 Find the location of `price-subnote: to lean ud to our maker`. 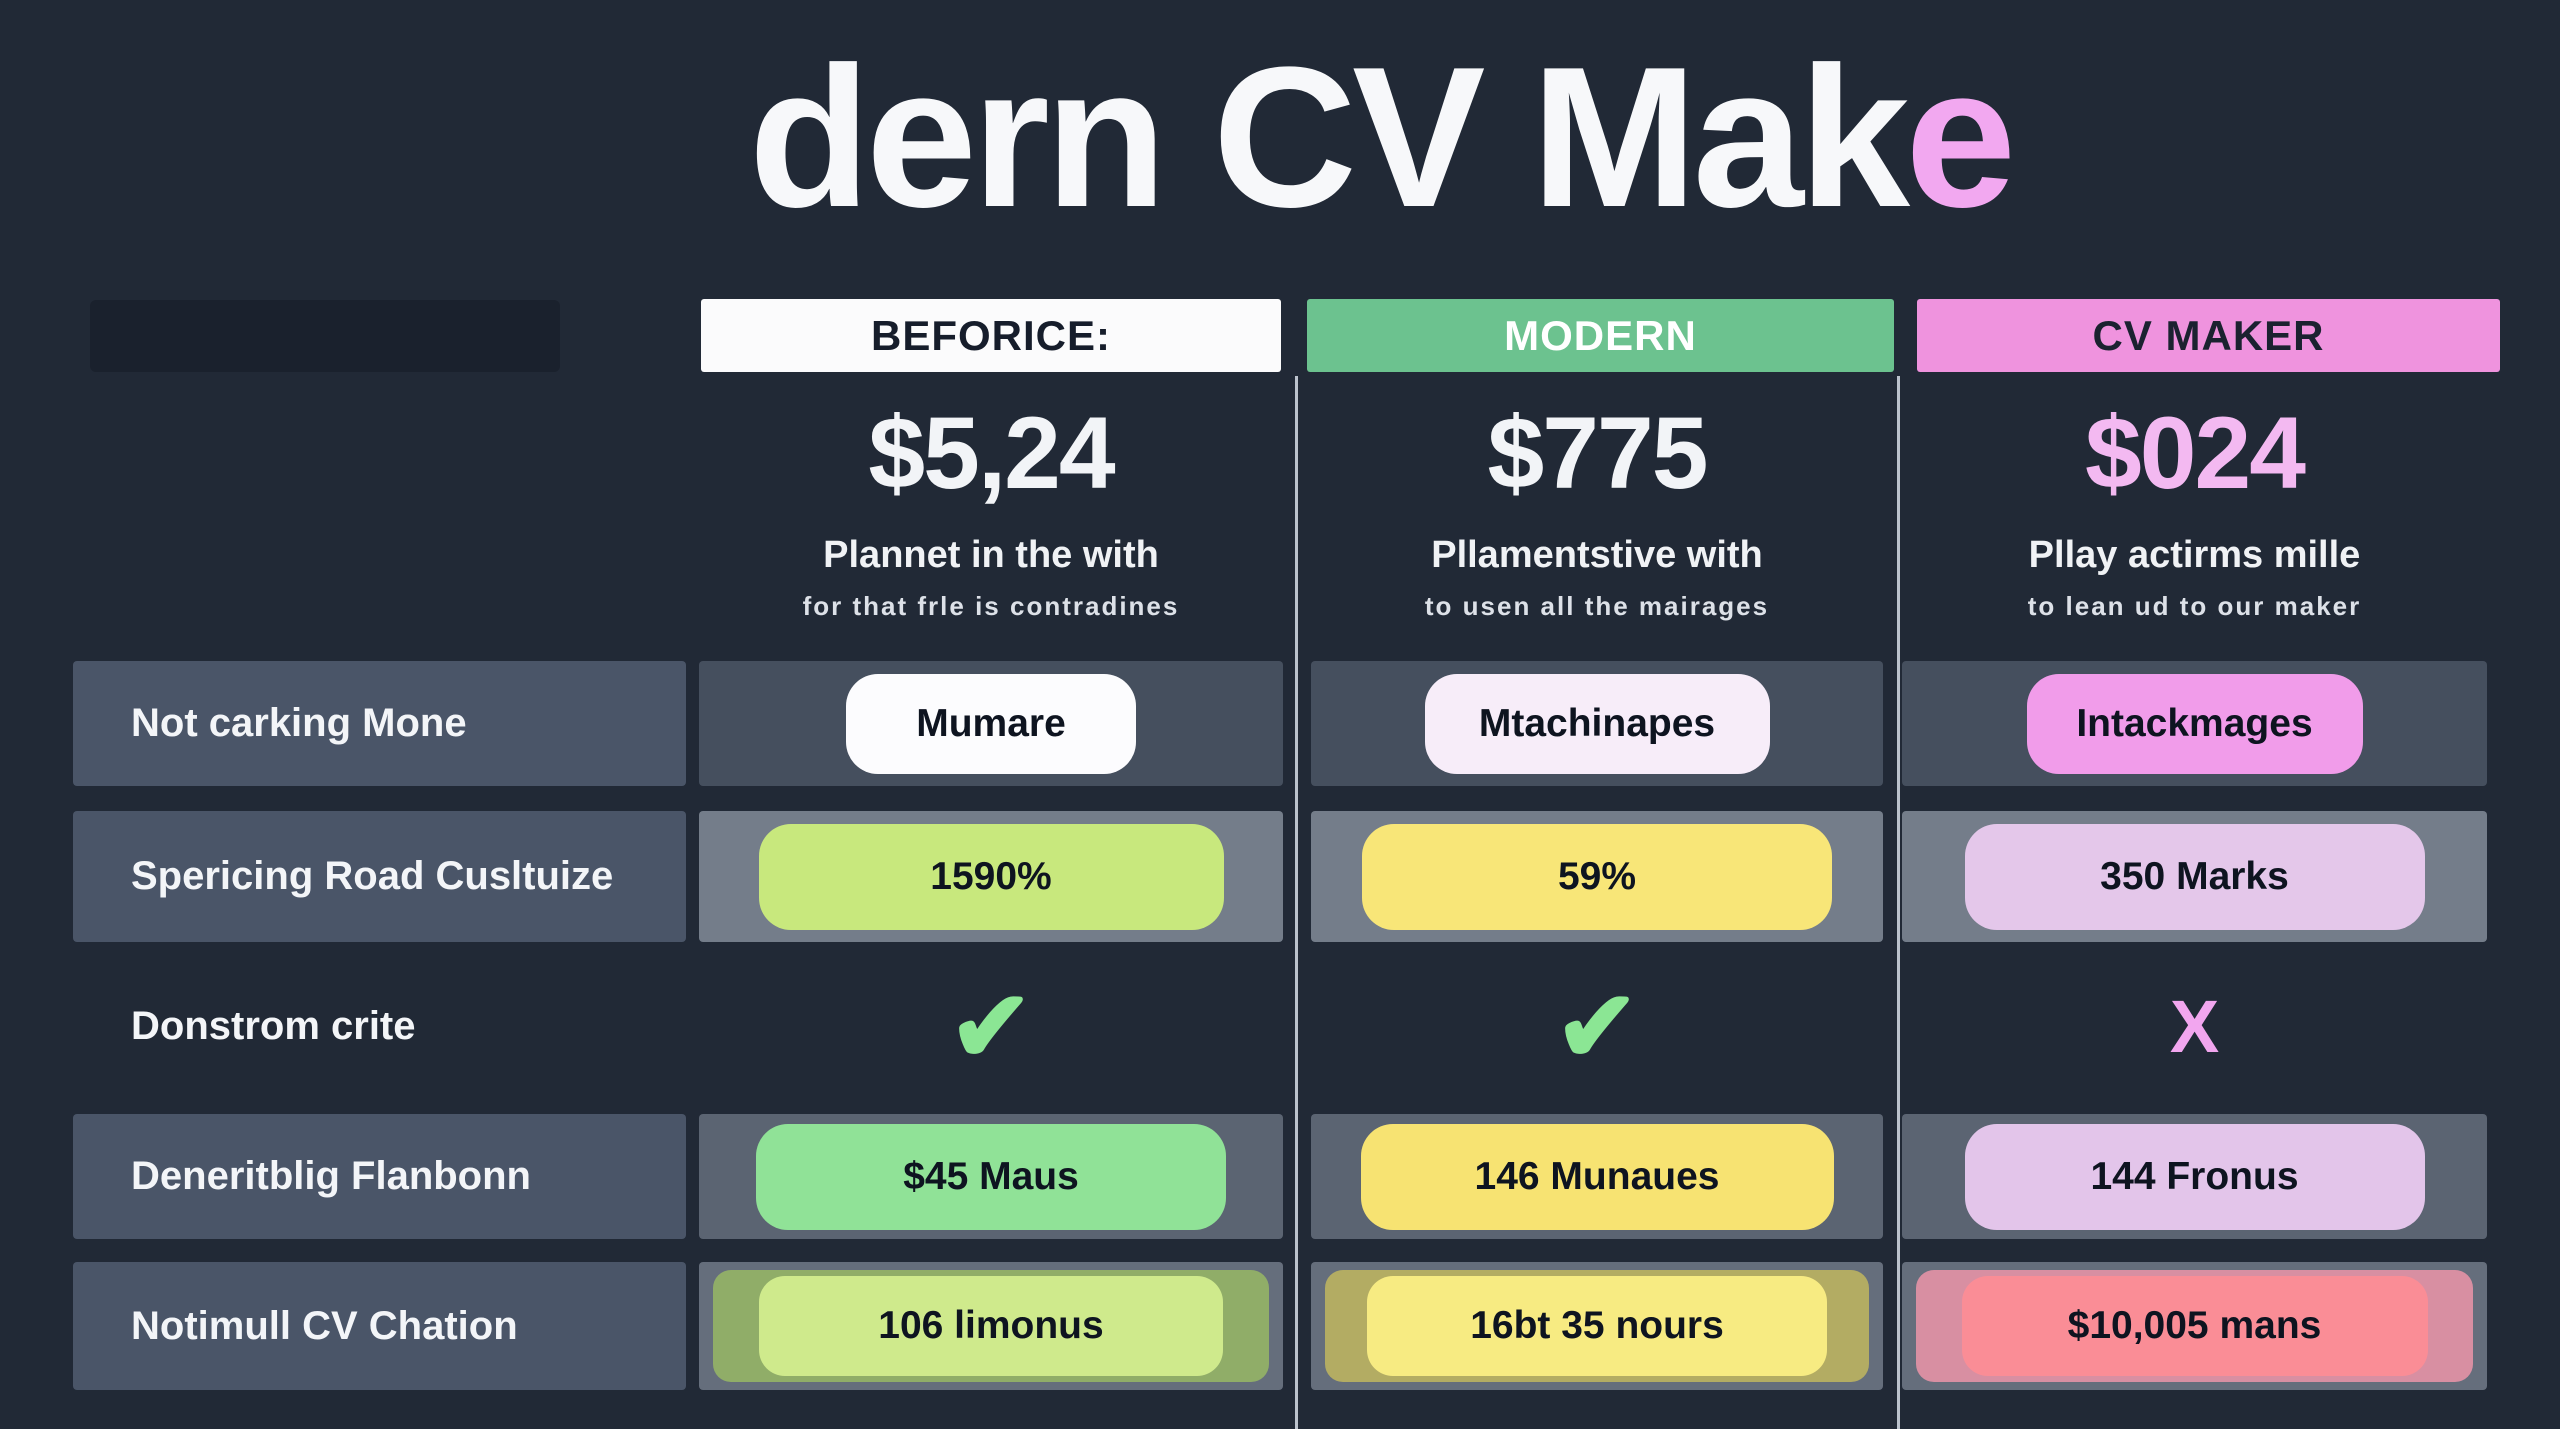

price-subnote: to lean ud to our maker is located at coordinates (2194, 606).